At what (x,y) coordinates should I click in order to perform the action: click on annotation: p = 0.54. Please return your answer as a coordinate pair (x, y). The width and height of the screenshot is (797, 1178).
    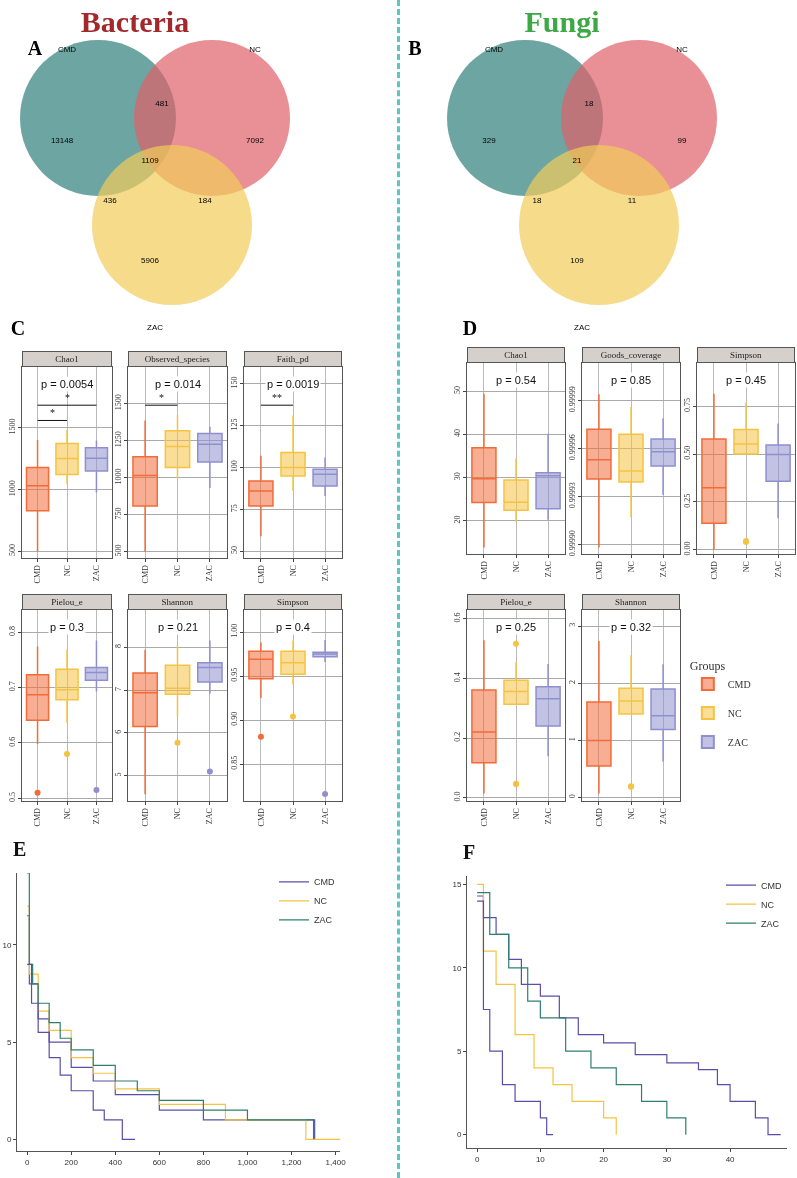
    Looking at the image, I should click on (516, 380).